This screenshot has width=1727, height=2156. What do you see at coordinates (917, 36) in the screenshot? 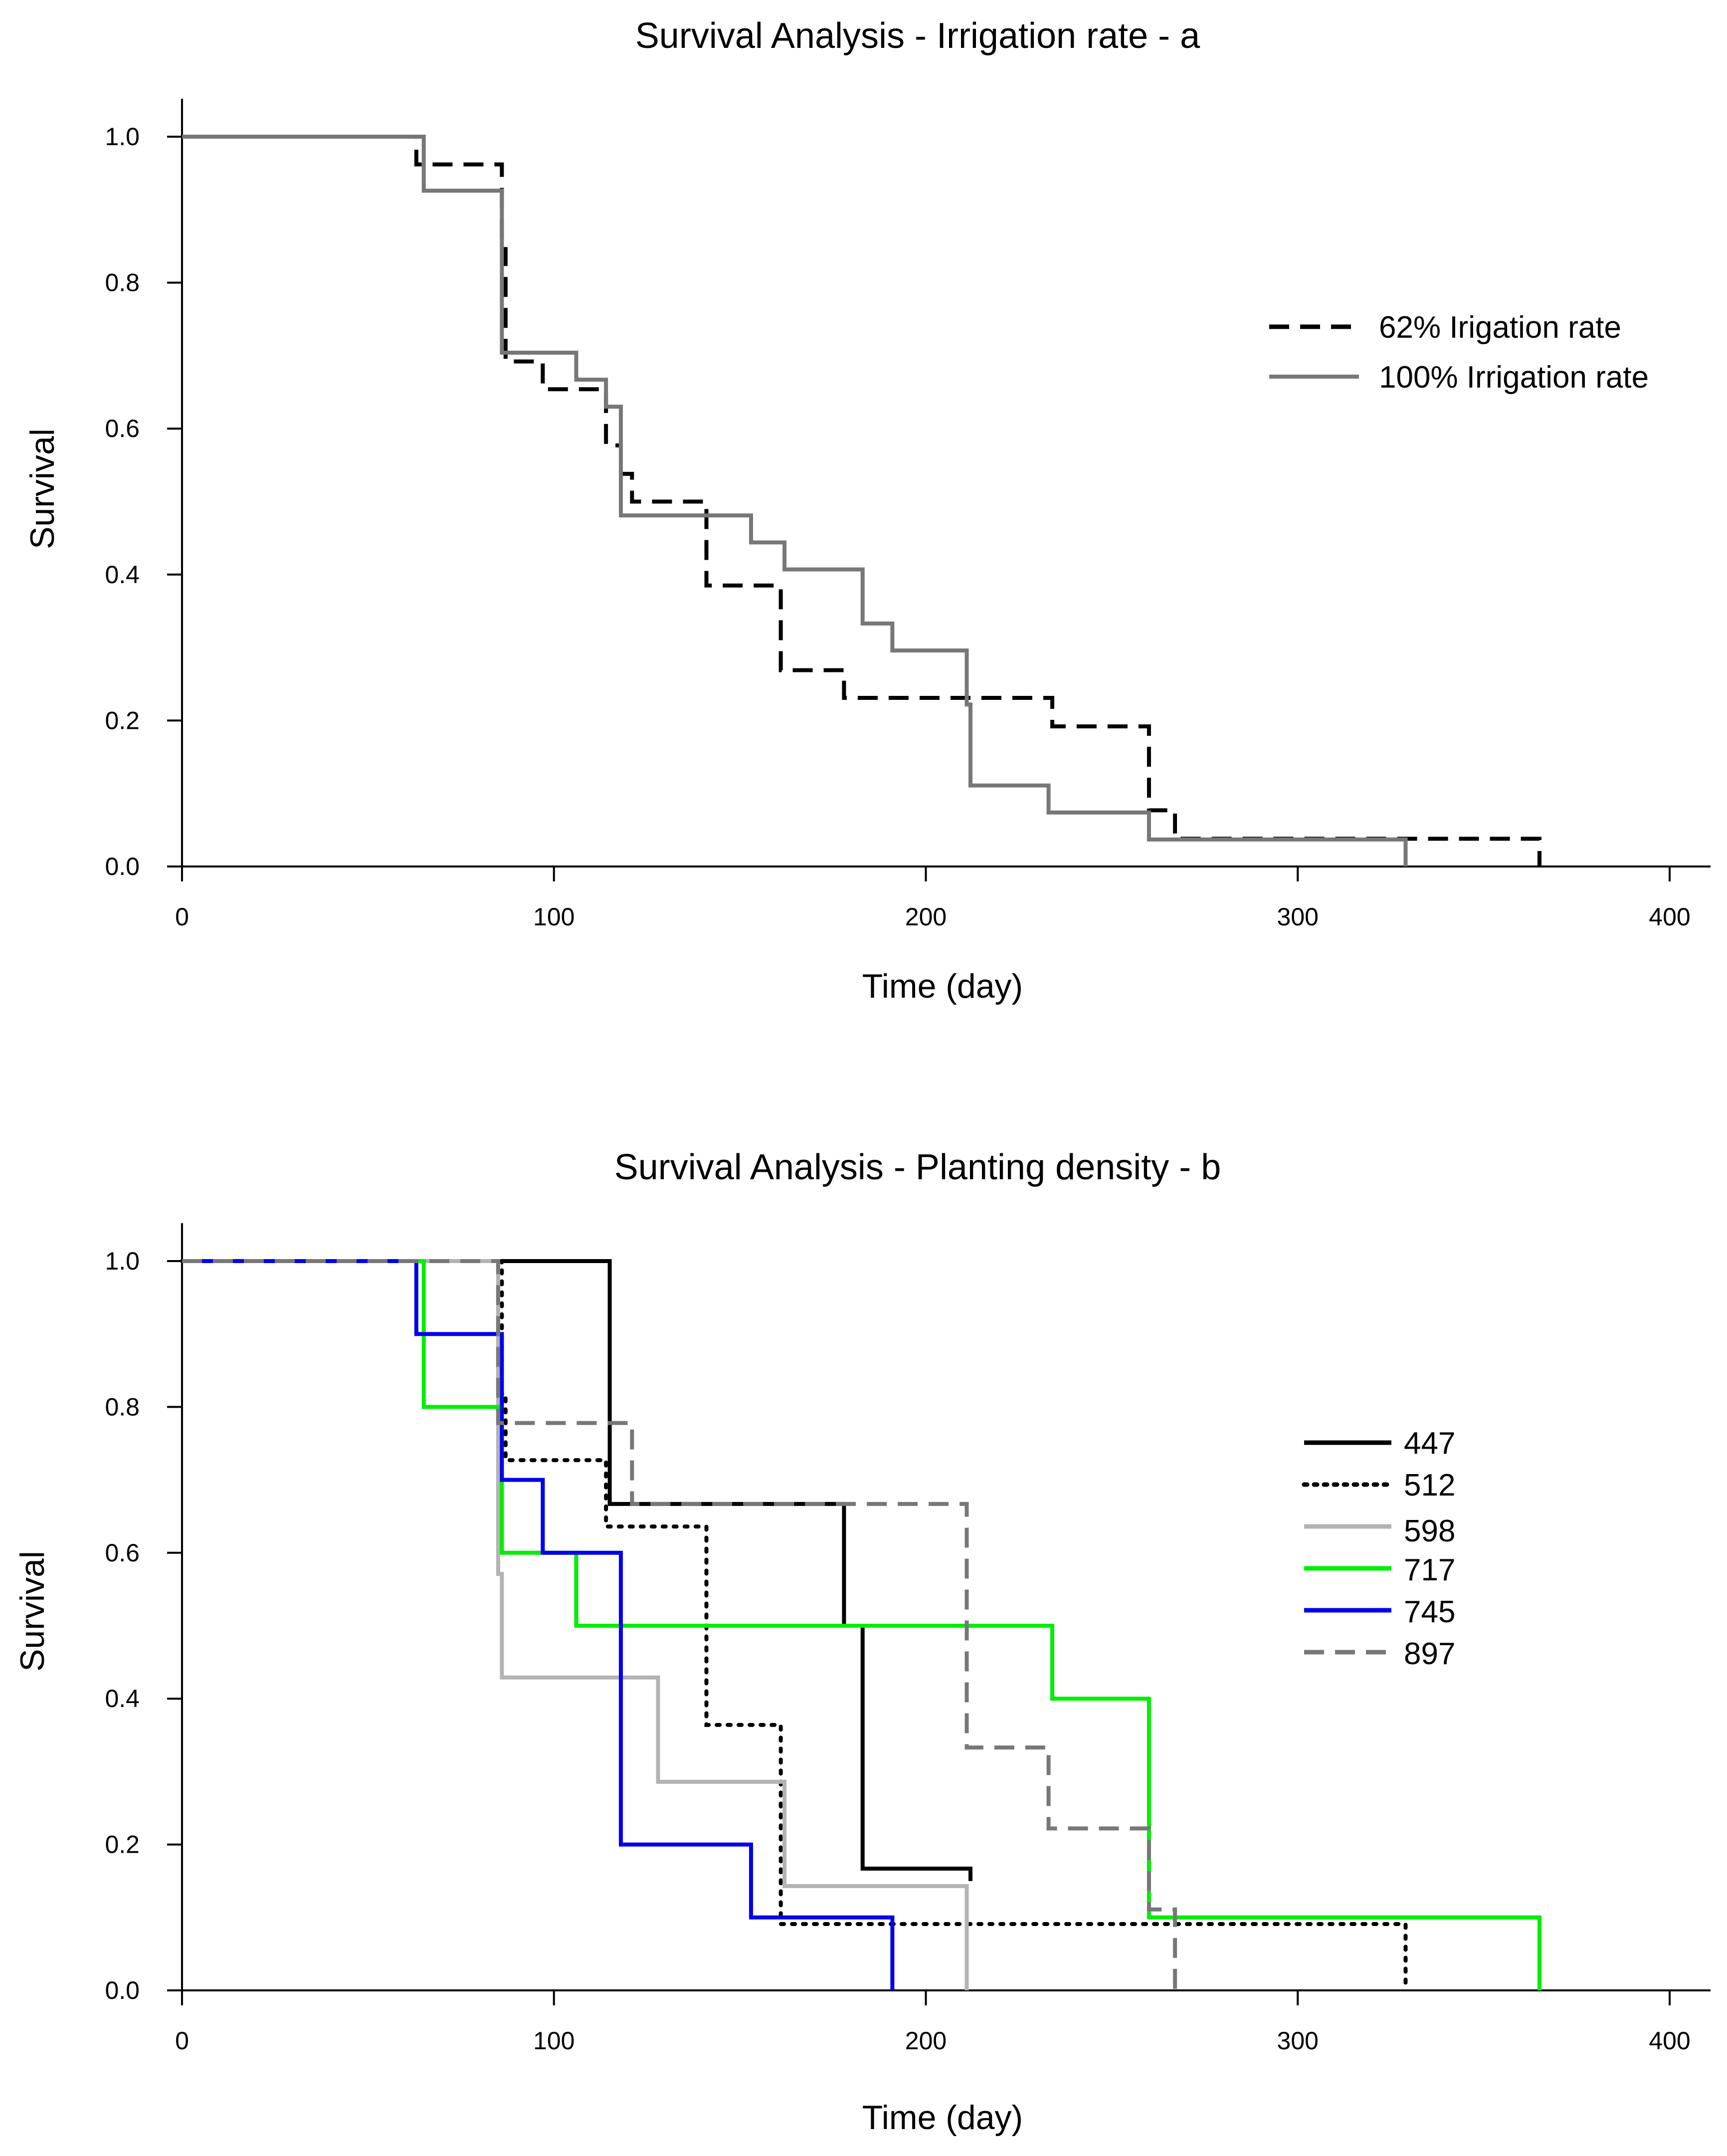
I see `chart-title-a: Survival Analysis - Irrigation rate - a` at bounding box center [917, 36].